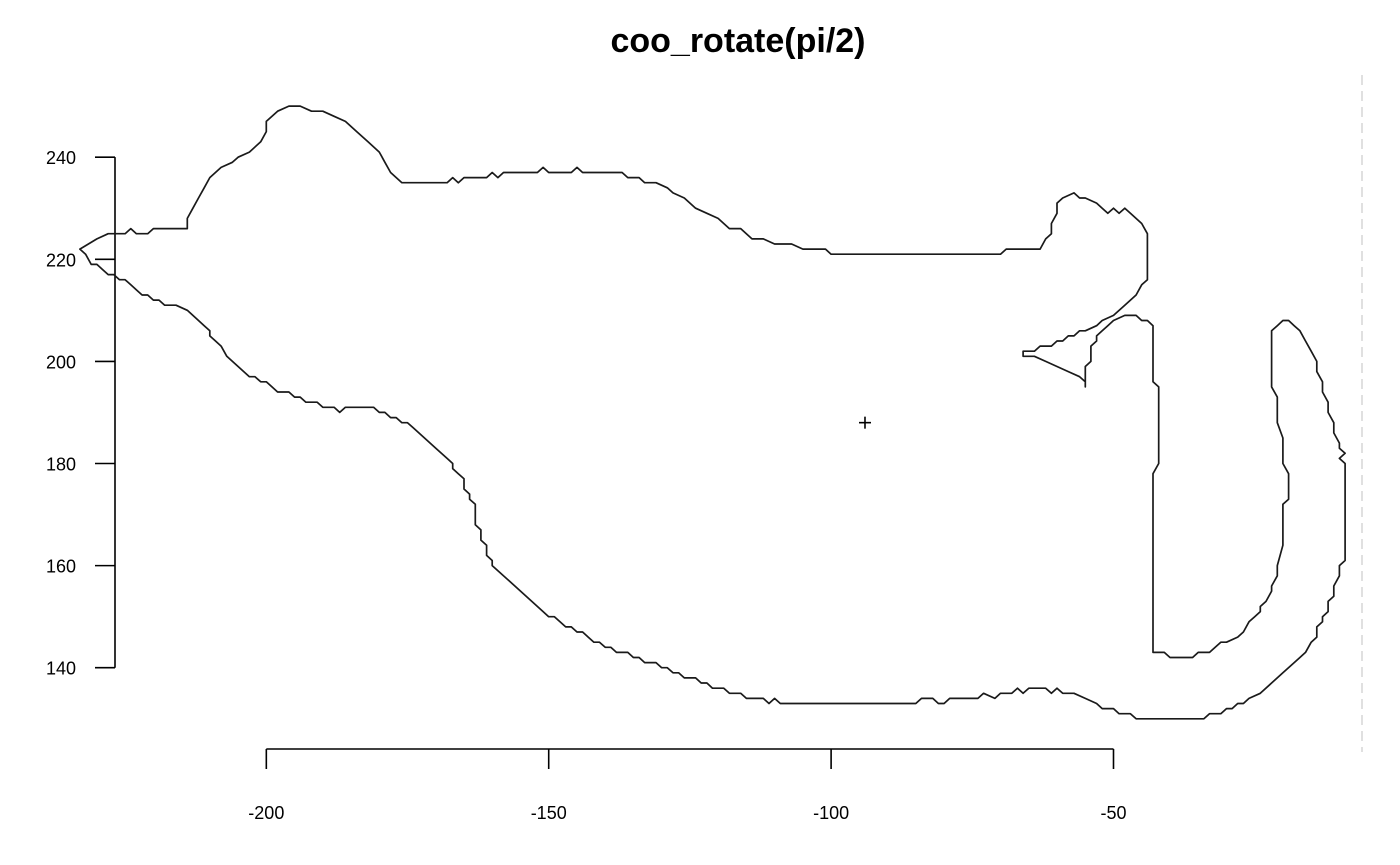 The width and height of the screenshot is (1400, 865). What do you see at coordinates (266, 813) in the screenshot?
I see `x-tick-label: -200` at bounding box center [266, 813].